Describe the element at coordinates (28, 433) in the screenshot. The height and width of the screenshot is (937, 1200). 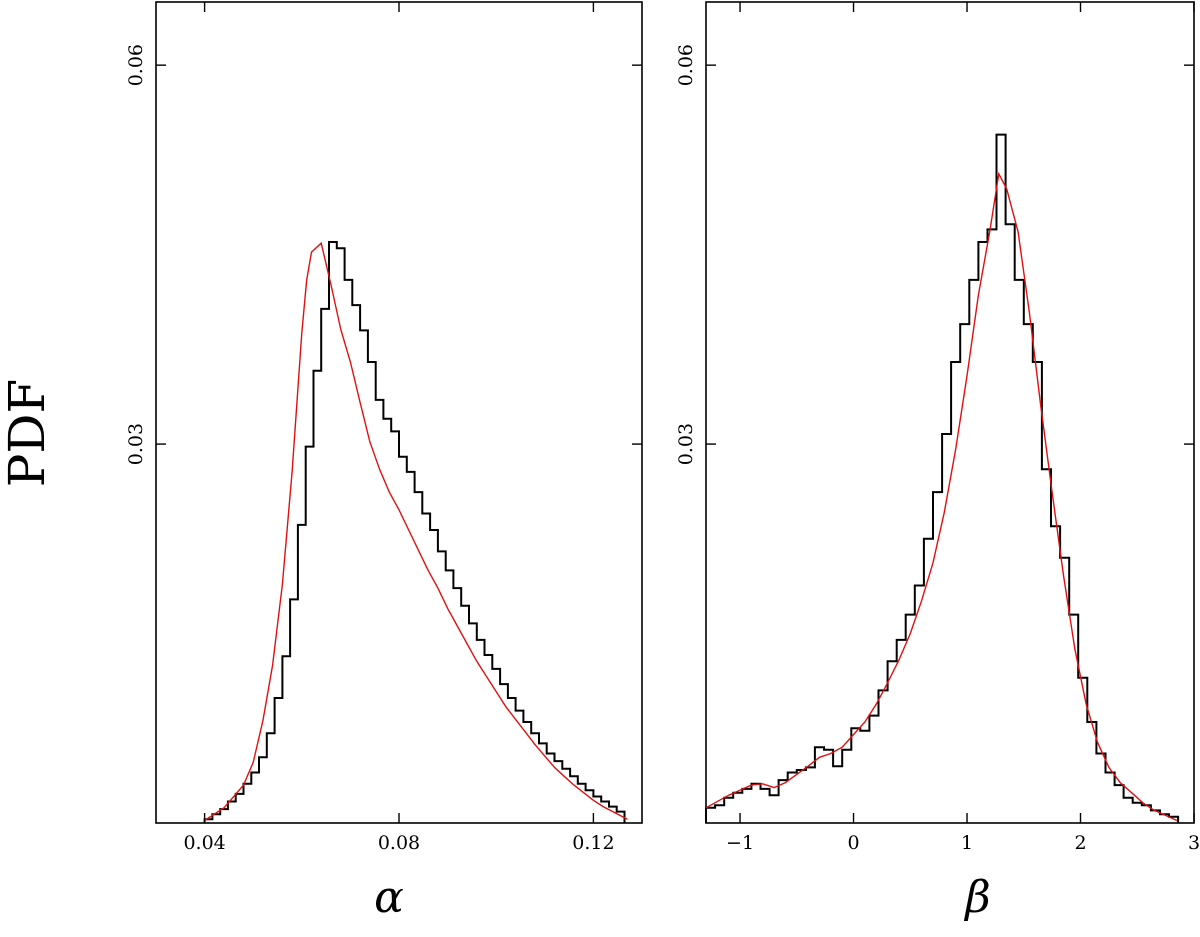
I see `y-axis-label: PDF` at that location.